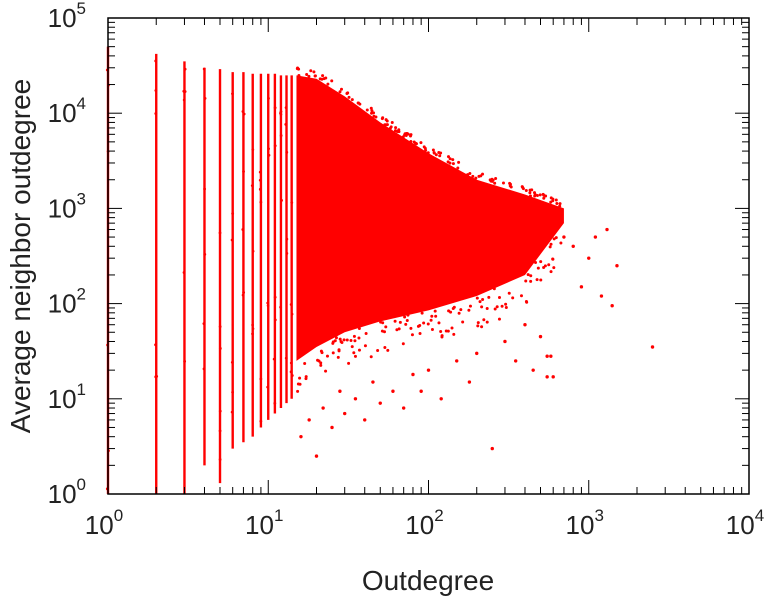  I want to click on y-tick-label: 103, so click(67, 206).